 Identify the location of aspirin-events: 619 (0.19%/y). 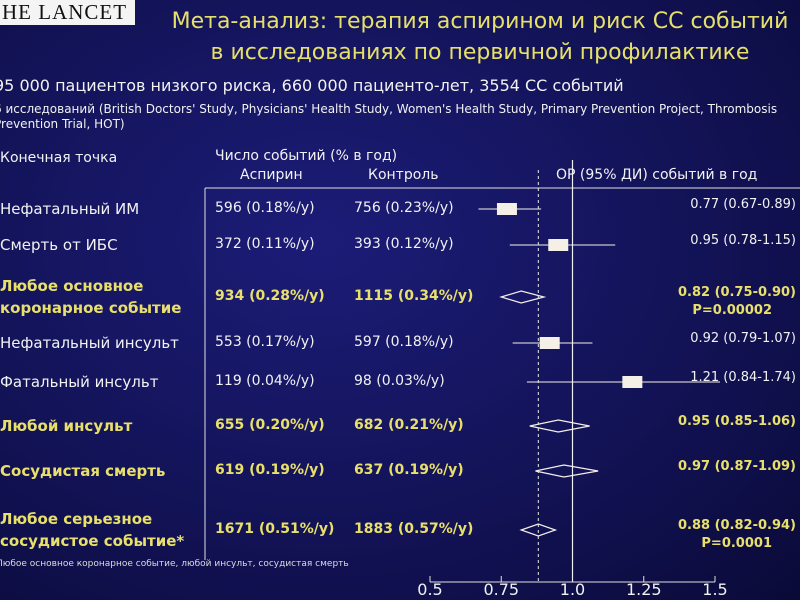
(270, 470).